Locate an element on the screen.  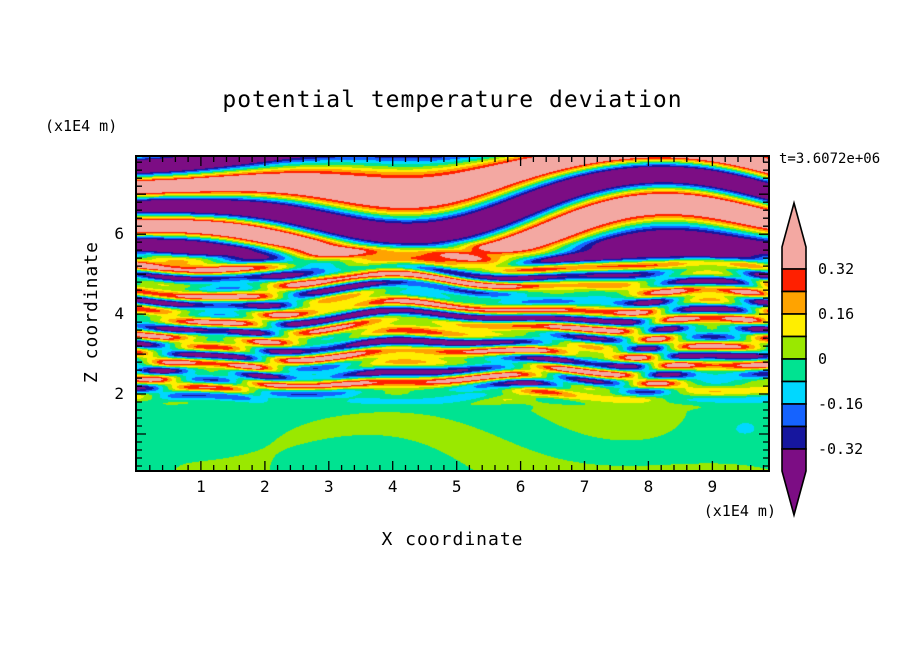
x-axis-unit-label: (x1E4 m) is located at coordinates (739, 511).